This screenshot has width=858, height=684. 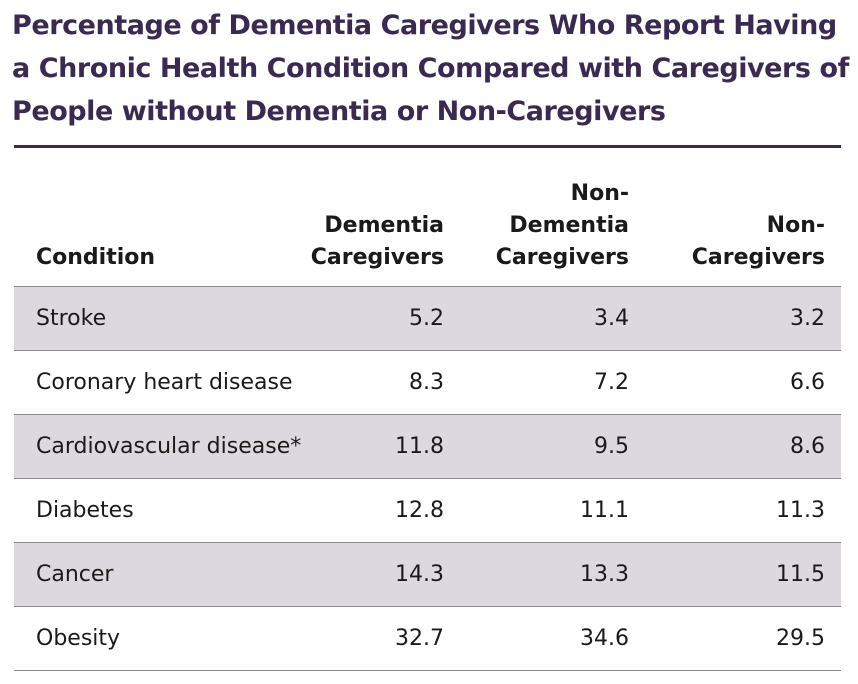 What do you see at coordinates (552, 382) in the screenshot?
I see `row-non-dementia-value: 7.2` at bounding box center [552, 382].